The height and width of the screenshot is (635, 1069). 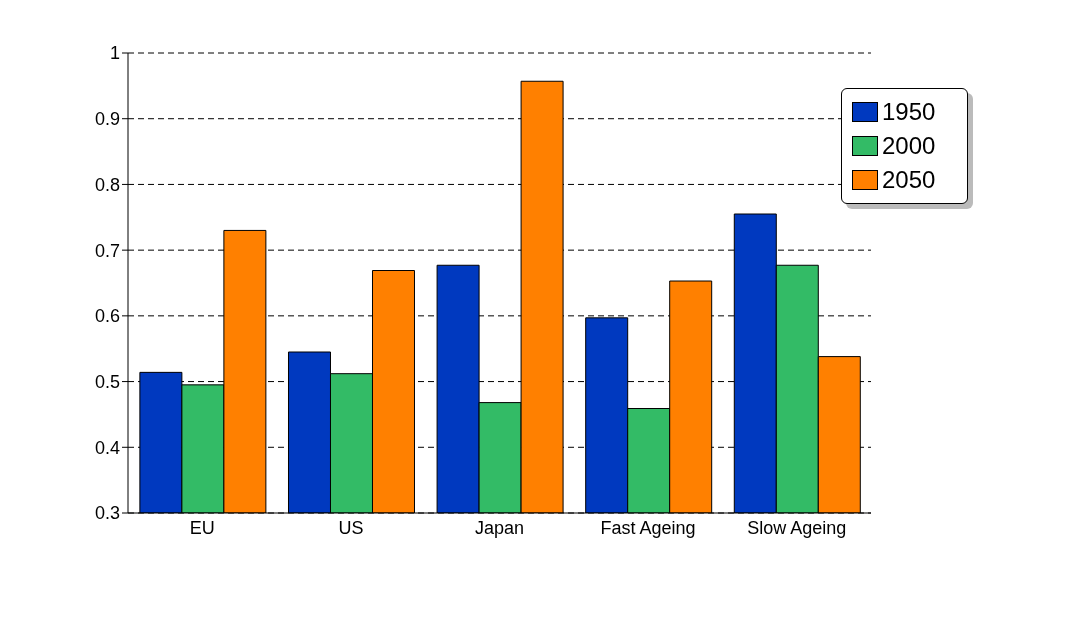 I want to click on legend-label: 2050, so click(x=909, y=180).